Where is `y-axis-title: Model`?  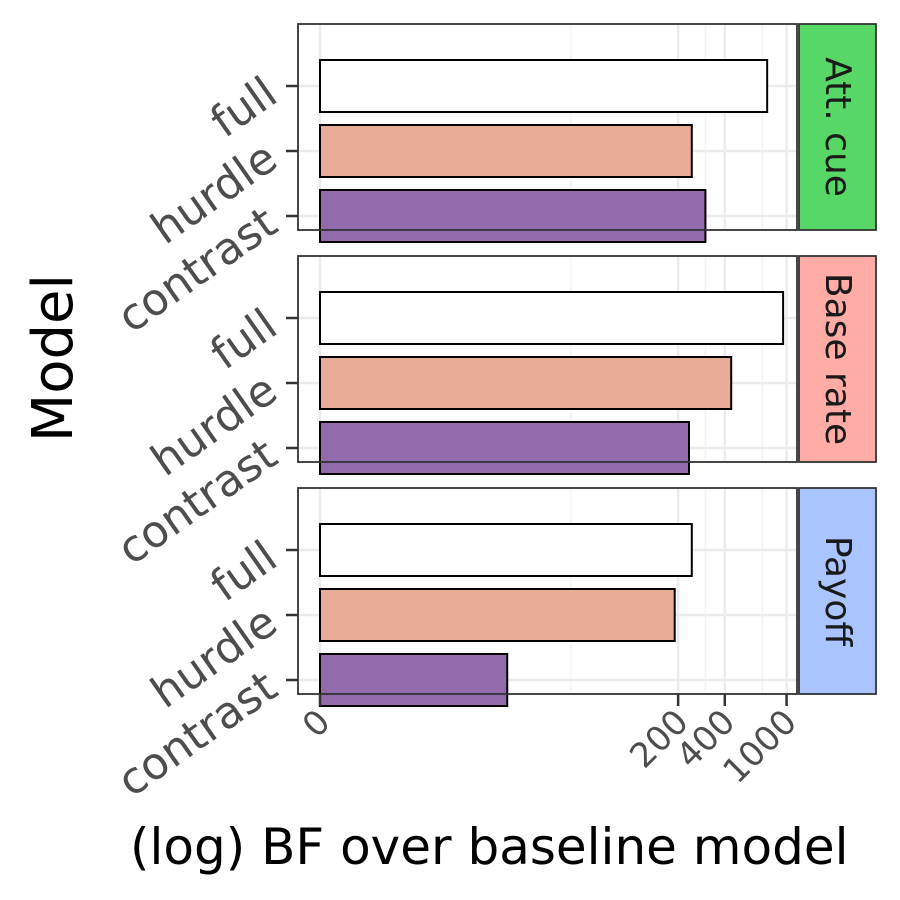
y-axis-title: Model is located at coordinates (53, 358).